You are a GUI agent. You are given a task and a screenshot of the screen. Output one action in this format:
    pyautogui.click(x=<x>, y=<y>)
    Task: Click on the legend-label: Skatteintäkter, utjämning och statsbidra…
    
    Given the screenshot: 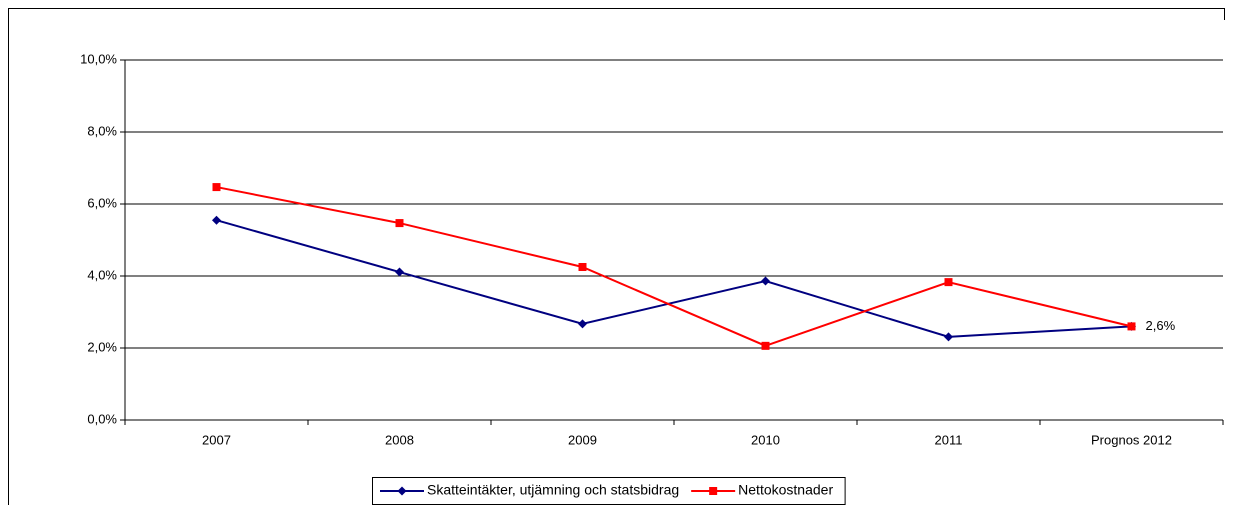 What is the action you would take?
    pyautogui.click(x=553, y=490)
    